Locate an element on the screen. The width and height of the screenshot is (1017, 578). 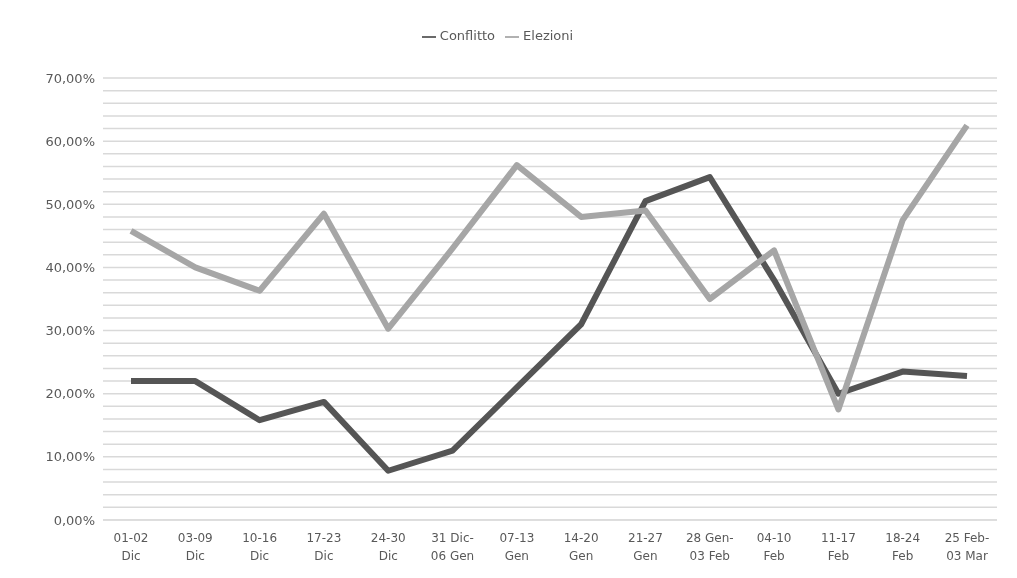
x-tick-label: 18-24 Feb is located at coordinates (903, 547).